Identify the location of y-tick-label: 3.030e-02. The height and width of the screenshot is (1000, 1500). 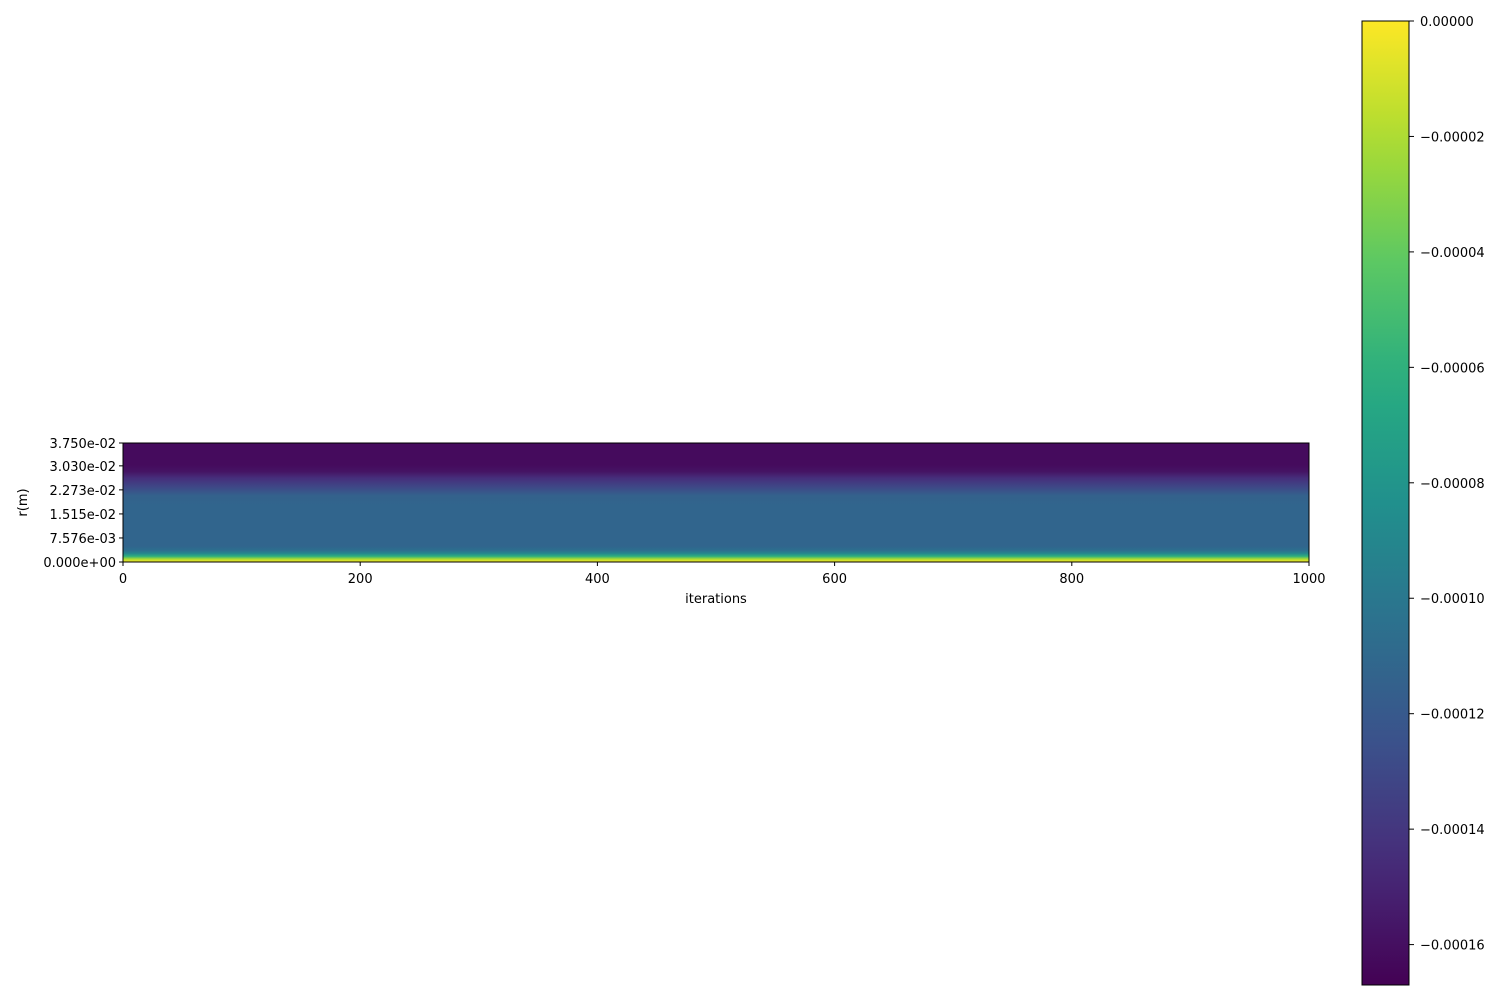
(83, 467).